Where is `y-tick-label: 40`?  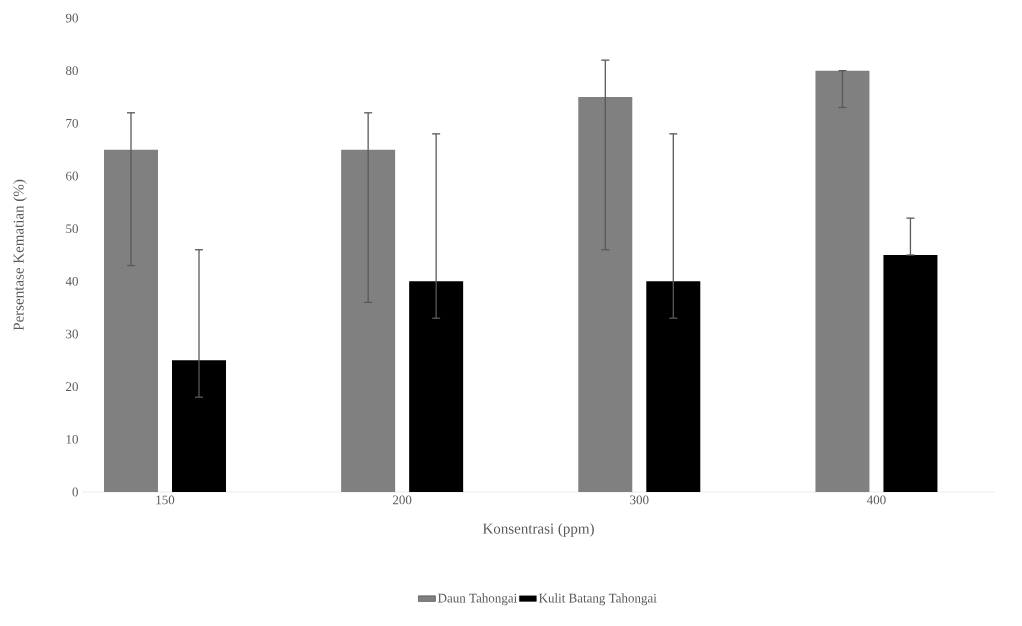
y-tick-label: 40 is located at coordinates (71, 281).